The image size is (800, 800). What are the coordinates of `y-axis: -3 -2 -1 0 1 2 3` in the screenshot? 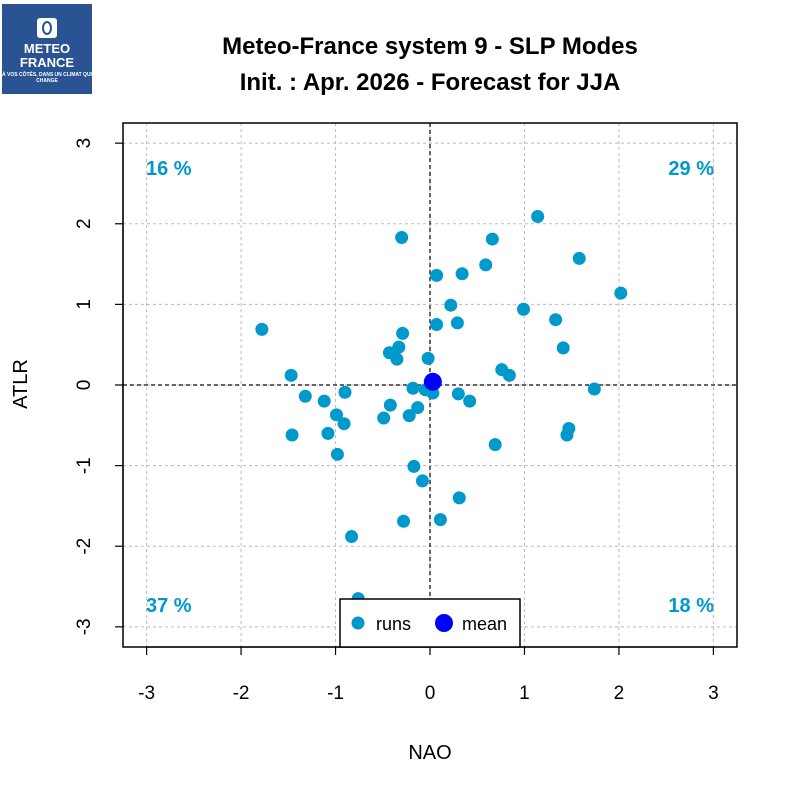 It's located at (99, 386).